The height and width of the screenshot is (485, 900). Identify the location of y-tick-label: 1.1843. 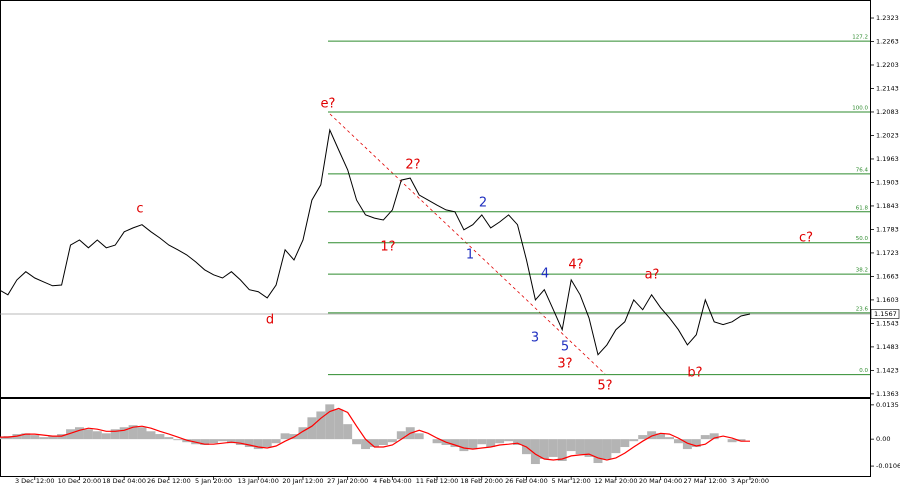
(887, 206).